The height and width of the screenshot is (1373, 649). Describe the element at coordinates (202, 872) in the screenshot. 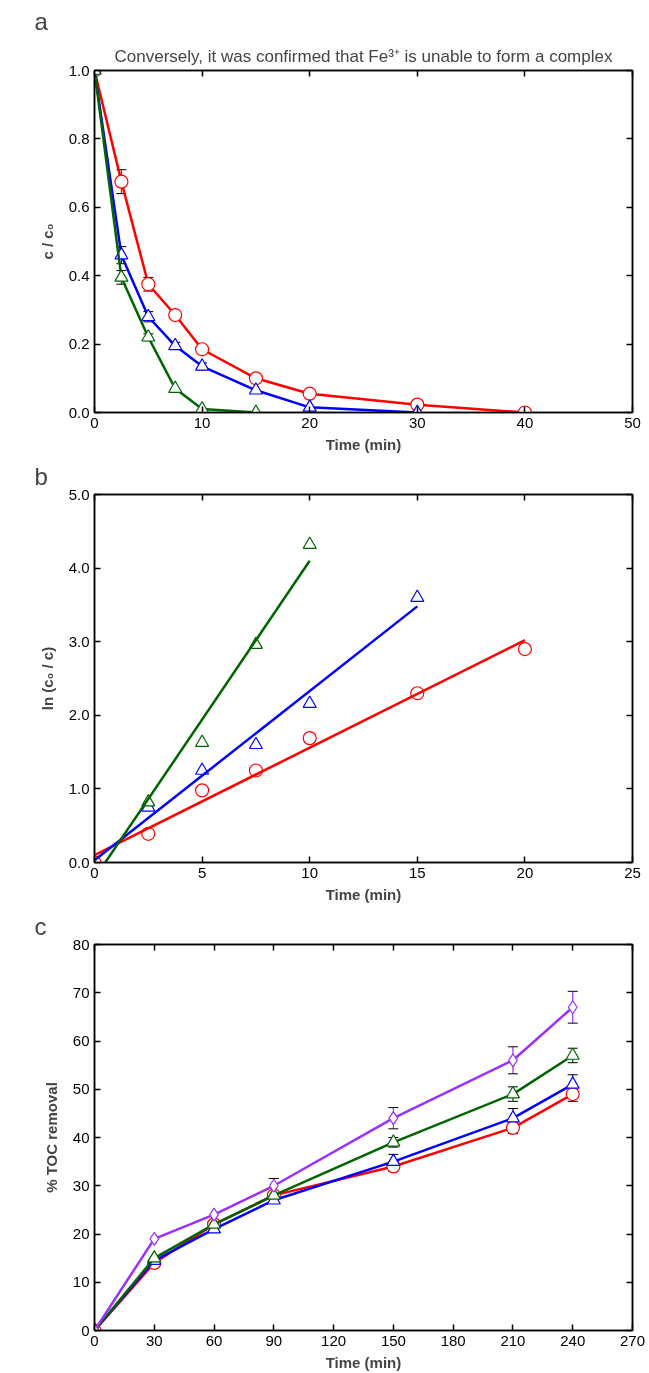

I see `x-tick-label: 5` at that location.